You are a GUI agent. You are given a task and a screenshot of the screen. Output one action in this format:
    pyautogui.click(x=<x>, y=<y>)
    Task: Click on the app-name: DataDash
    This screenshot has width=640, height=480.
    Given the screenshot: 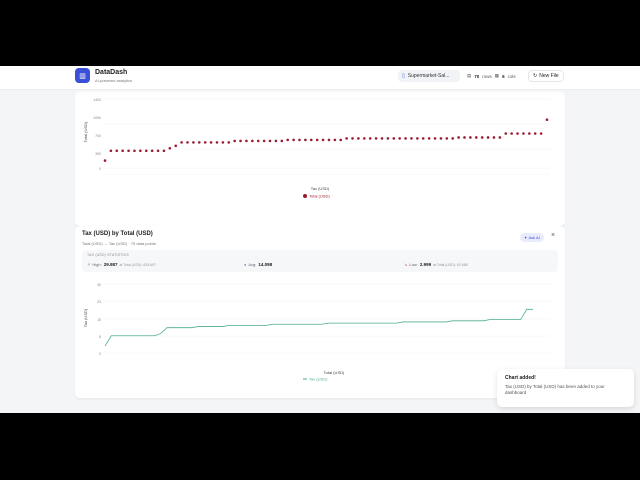 What is the action you would take?
    pyautogui.click(x=111, y=72)
    